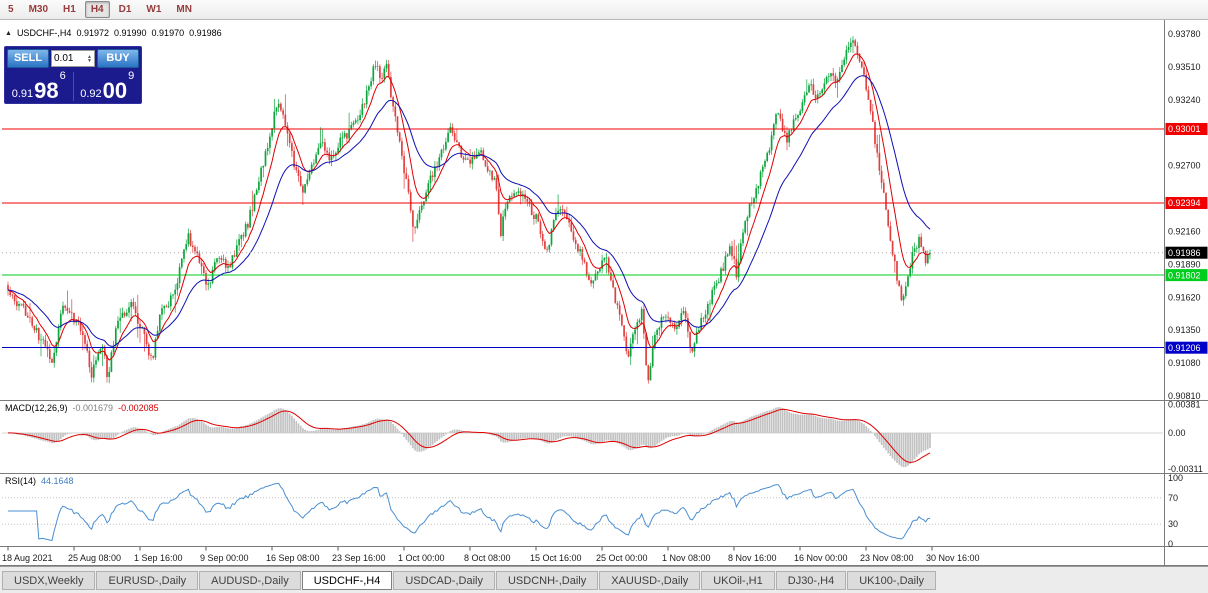 The width and height of the screenshot is (1208, 593). Describe the element at coordinates (89, 56) in the screenshot. I see `lot-increase-button: ▲` at that location.